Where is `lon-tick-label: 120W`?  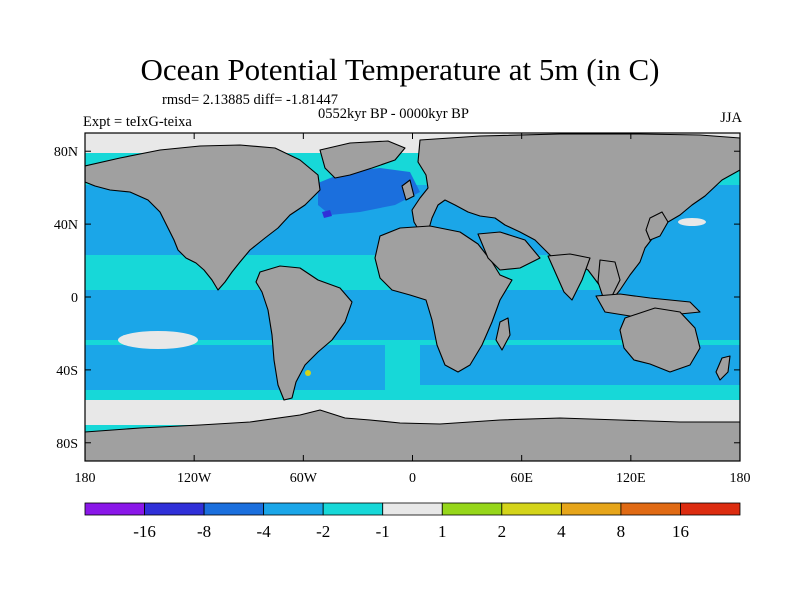 lon-tick-label: 120W is located at coordinates (194, 478).